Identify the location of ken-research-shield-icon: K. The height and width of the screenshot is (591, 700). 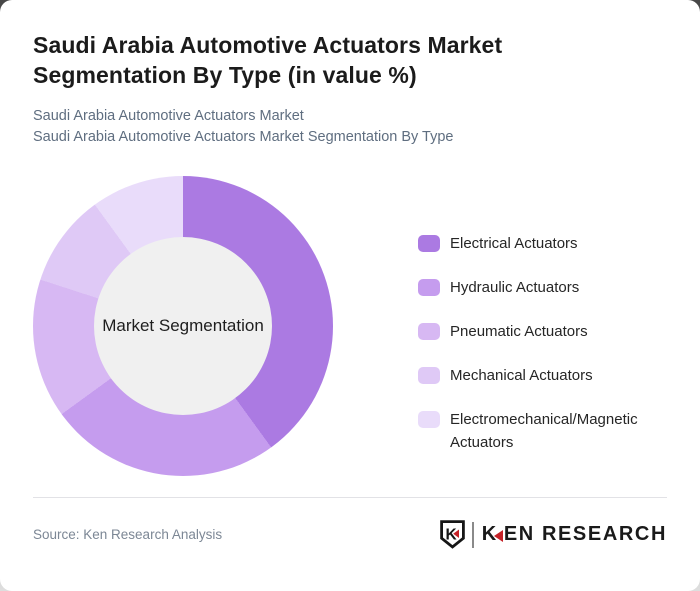
(452, 534).